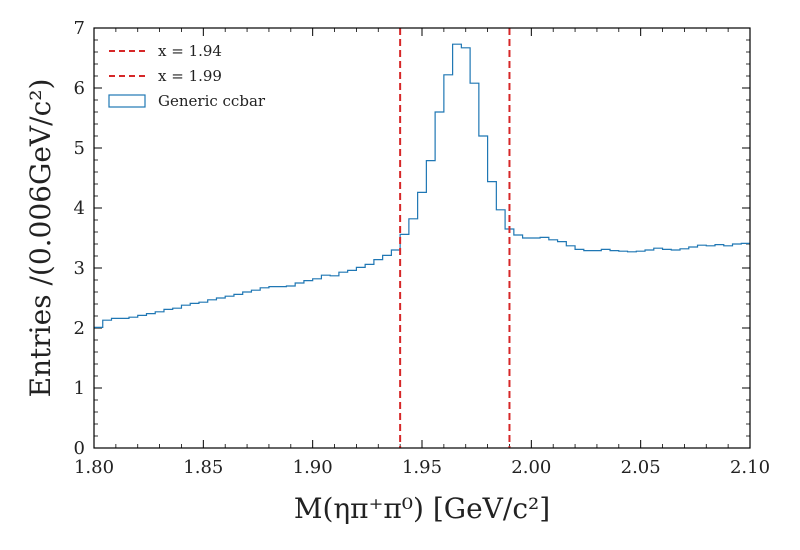  I want to click on y-tick-label: 0, so click(79, 448).